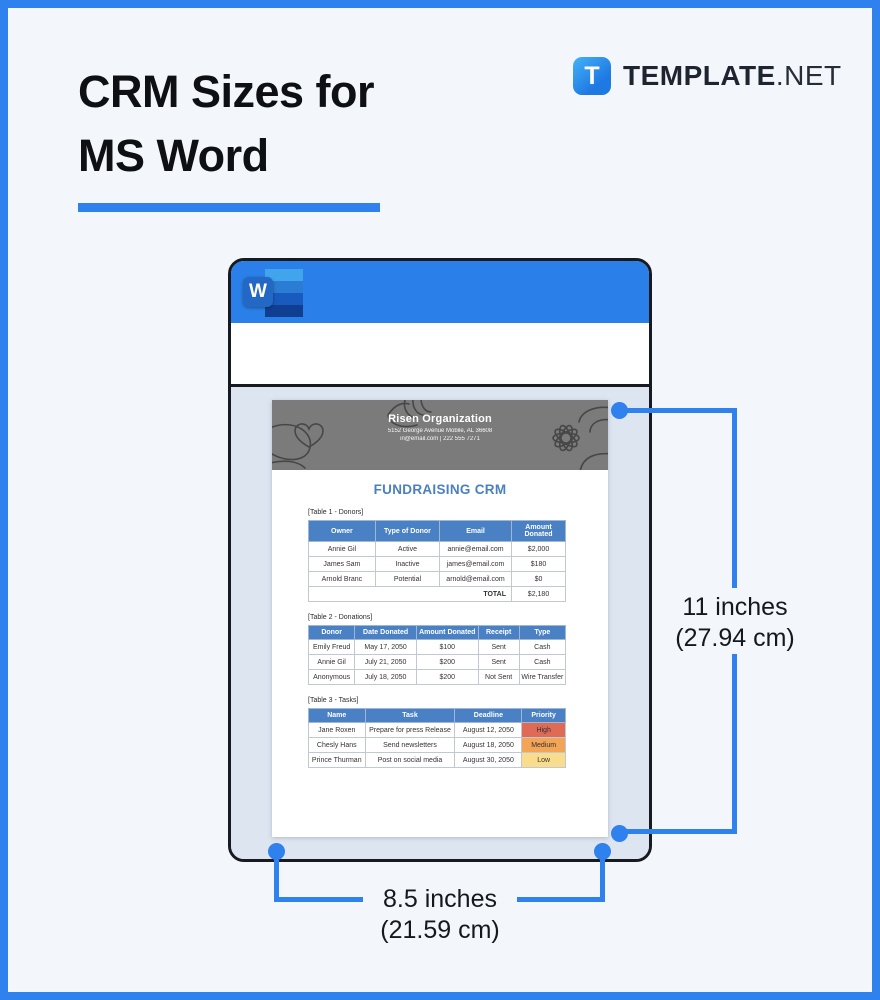 This screenshot has height=1000, width=880. Describe the element at coordinates (498, 632) in the screenshot. I see `column-header: Receipt` at that location.